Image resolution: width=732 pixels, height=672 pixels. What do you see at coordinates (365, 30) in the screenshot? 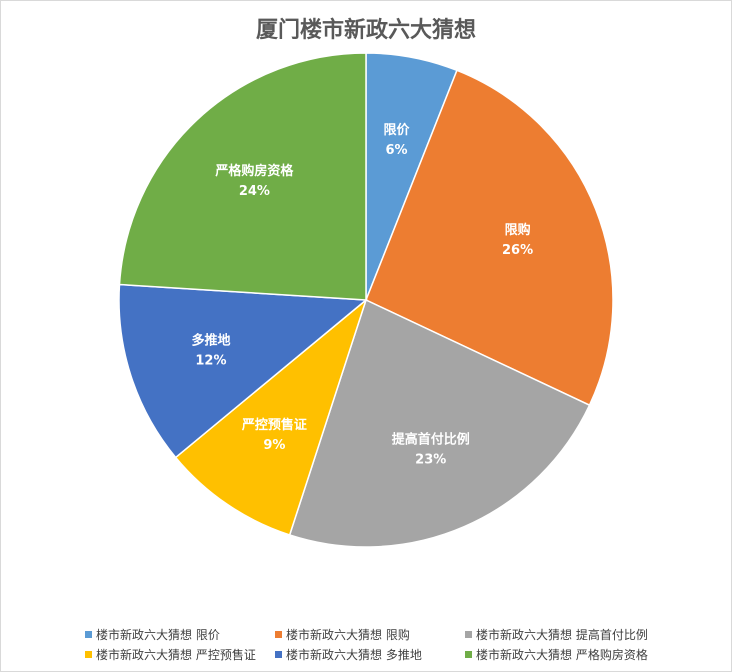
I see `chart-title: 厦门楼市新政六大猜想` at bounding box center [365, 30].